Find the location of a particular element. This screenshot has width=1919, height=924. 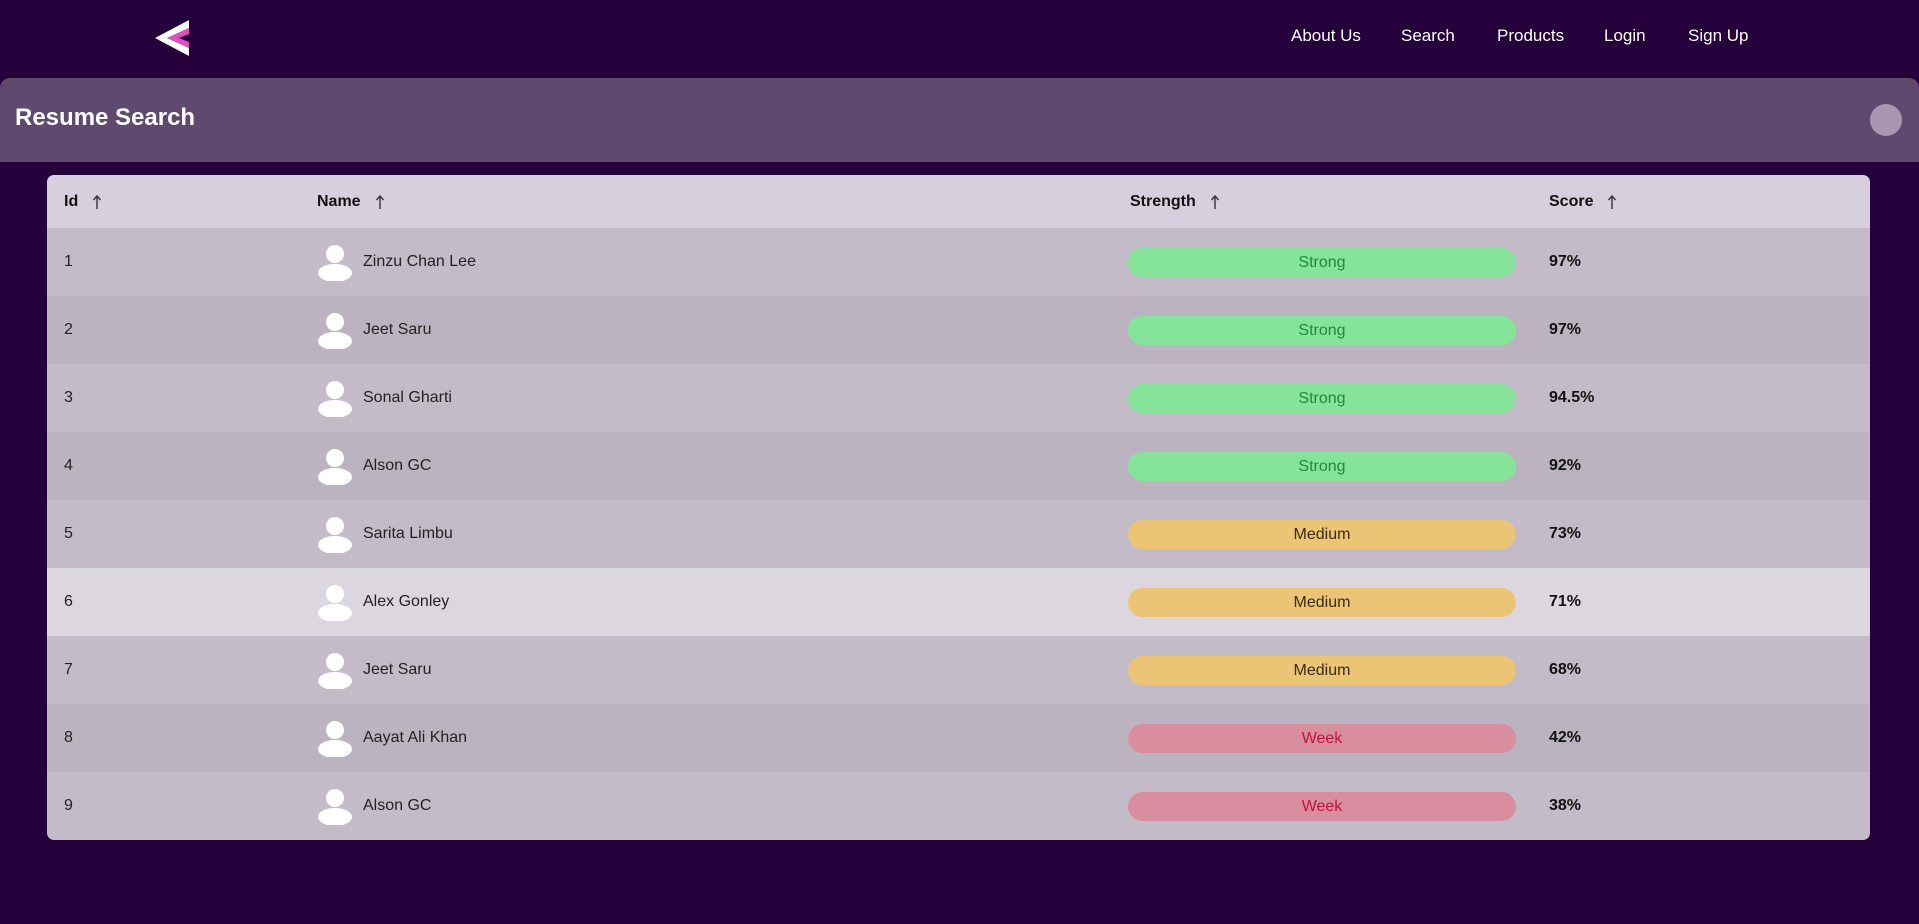

table-row: 5 Sarita Limbu Medium 73% is located at coordinates (958, 534).